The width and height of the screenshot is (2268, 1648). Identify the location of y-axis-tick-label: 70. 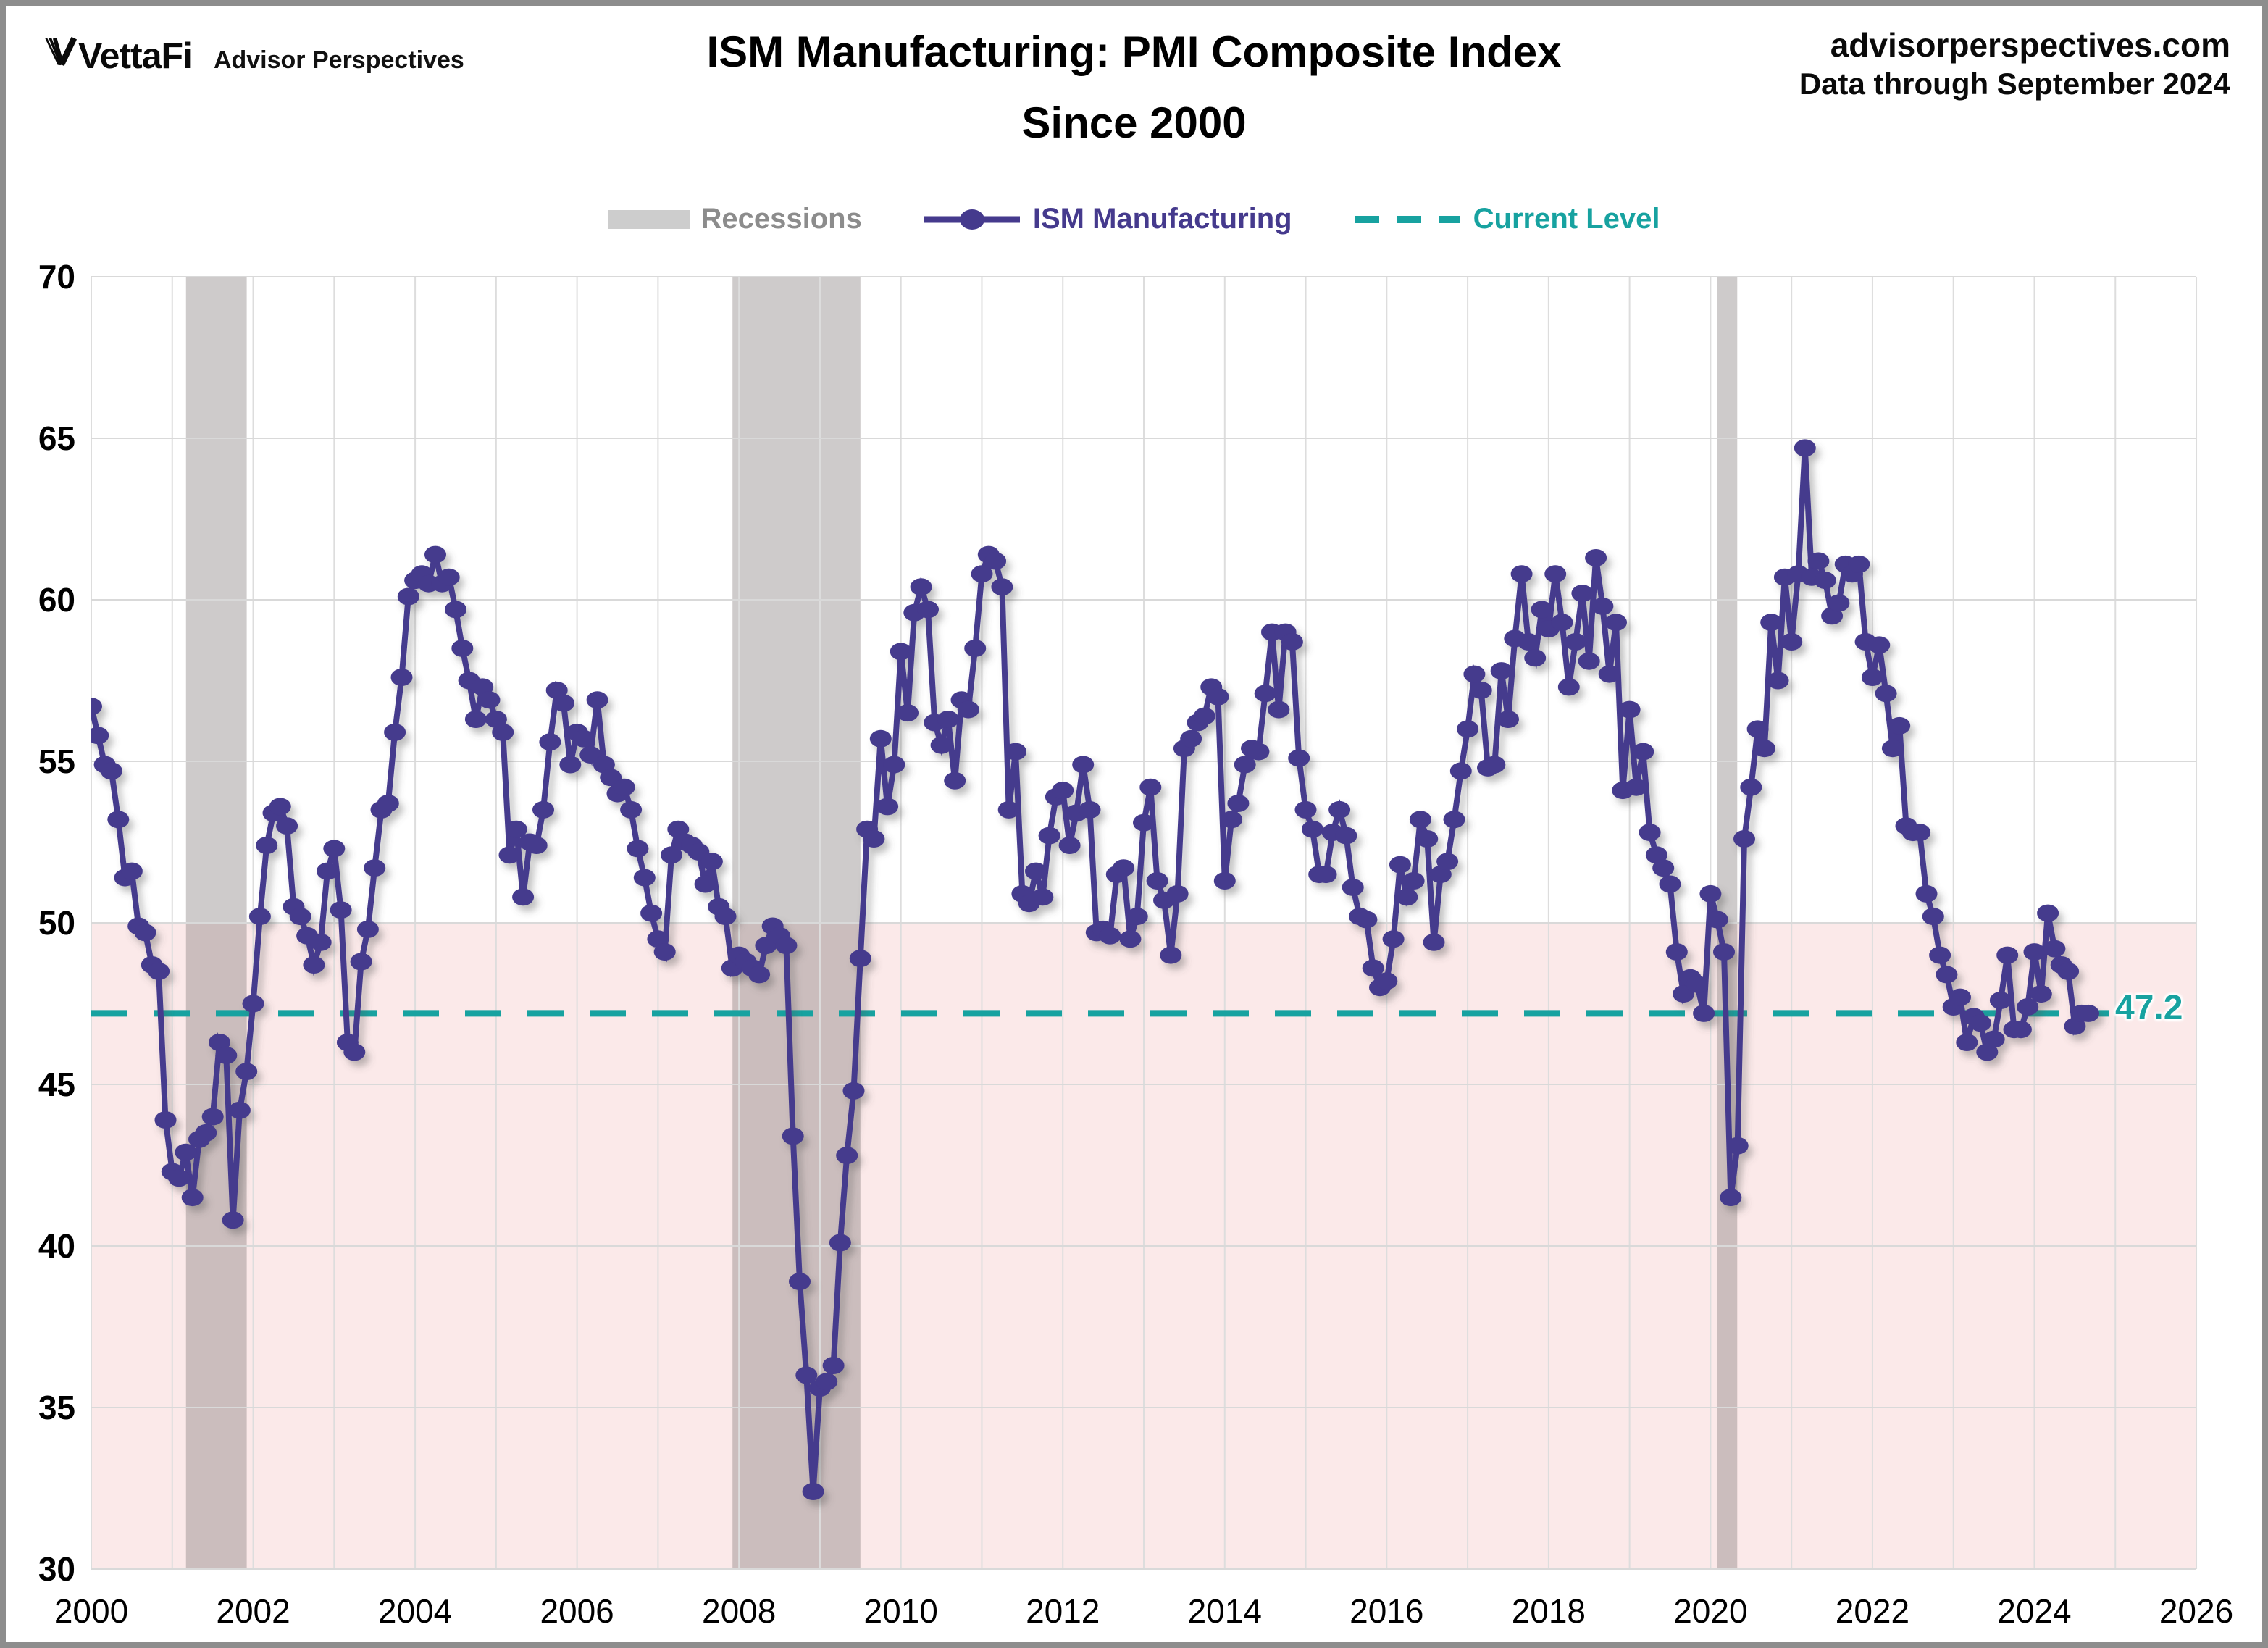
(57, 277).